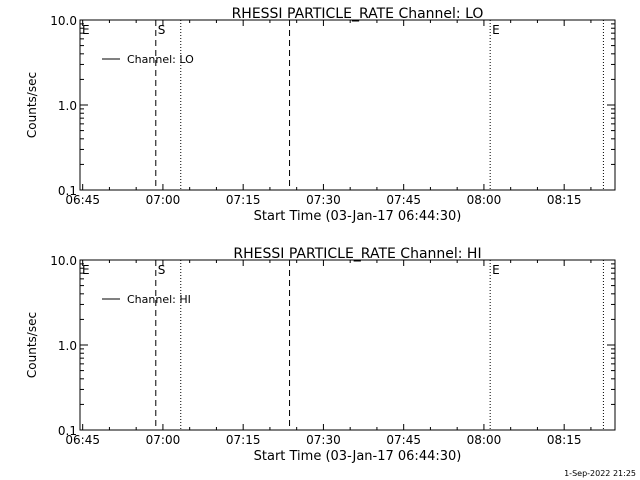  What do you see at coordinates (357, 254) in the screenshot?
I see `chart-title: RHESSI PARTICLE_RATE Channel: HI` at bounding box center [357, 254].